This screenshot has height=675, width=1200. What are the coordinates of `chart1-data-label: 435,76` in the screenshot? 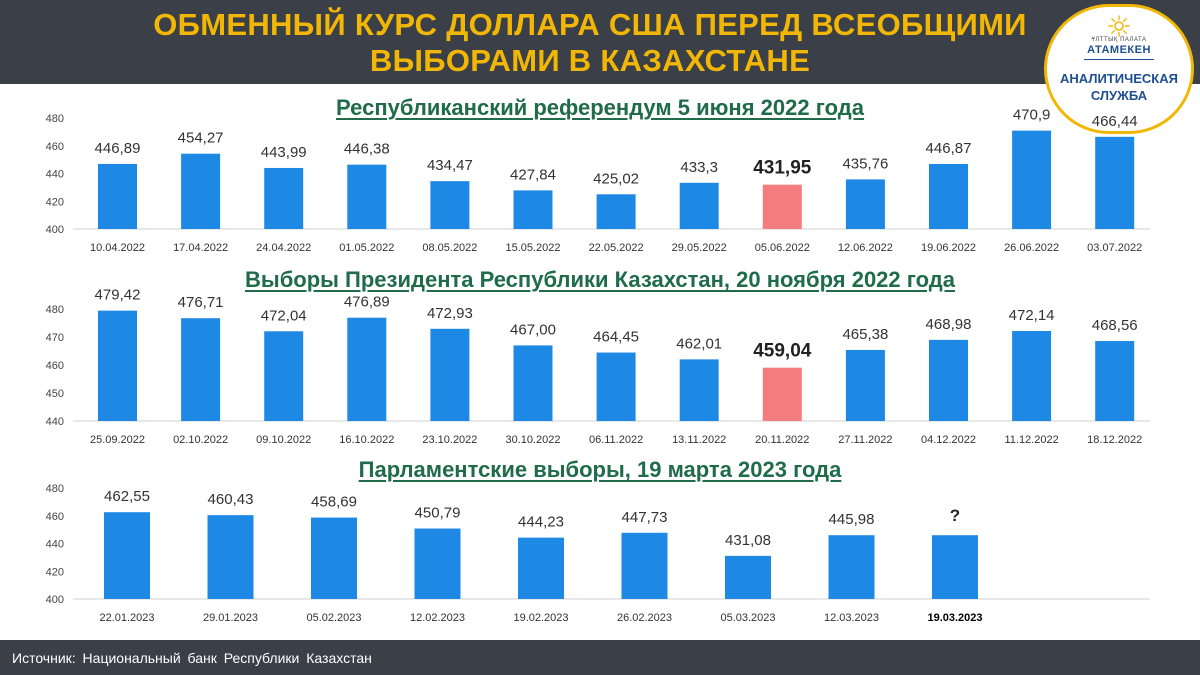 It's located at (865, 163).